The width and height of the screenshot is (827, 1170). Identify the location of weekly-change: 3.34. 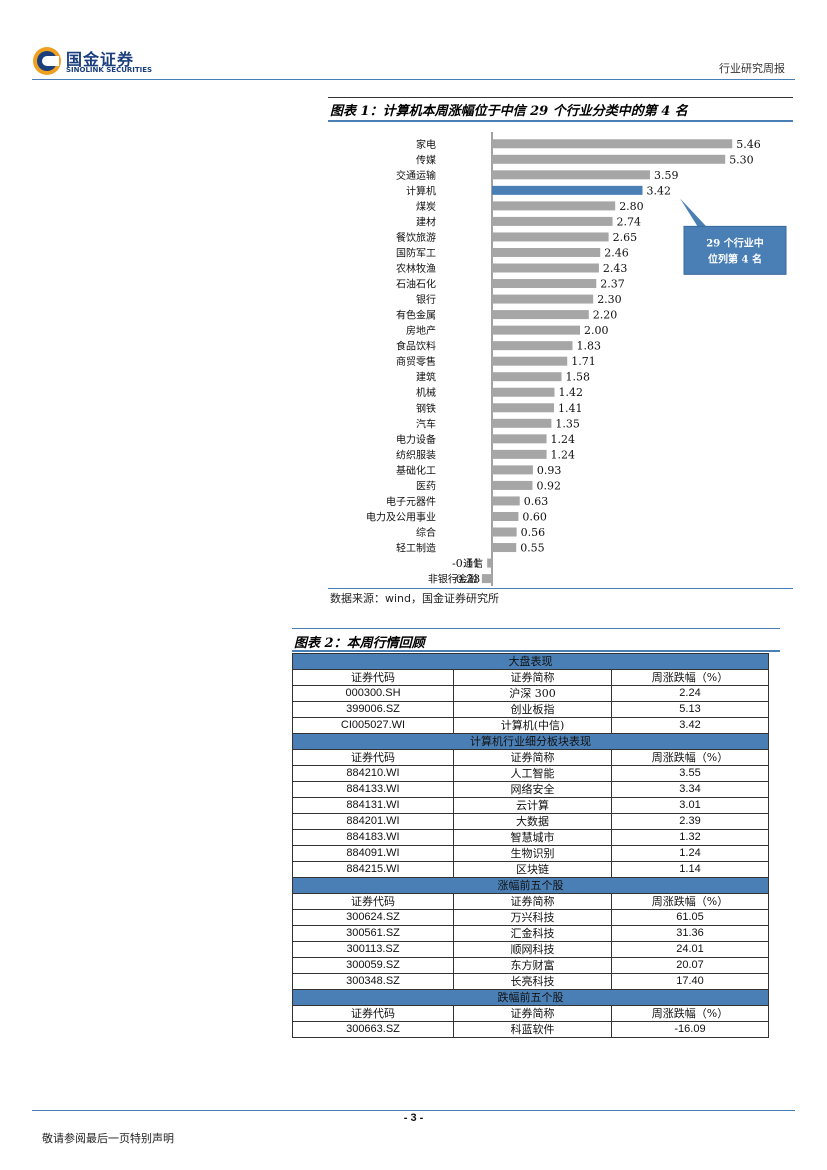
(690, 789).